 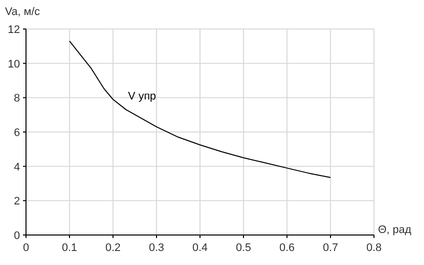 What do you see at coordinates (142, 96) in the screenshot?
I see `series-label: V упр` at bounding box center [142, 96].